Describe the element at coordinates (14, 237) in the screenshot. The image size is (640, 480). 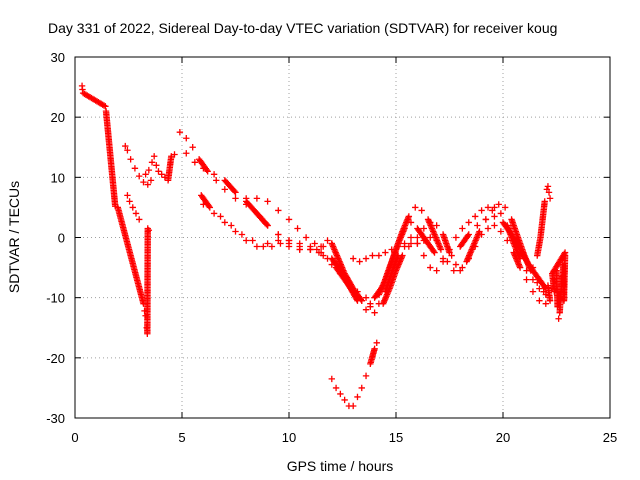
I see `y-axis-label: SDTVAR / TECUs` at that location.